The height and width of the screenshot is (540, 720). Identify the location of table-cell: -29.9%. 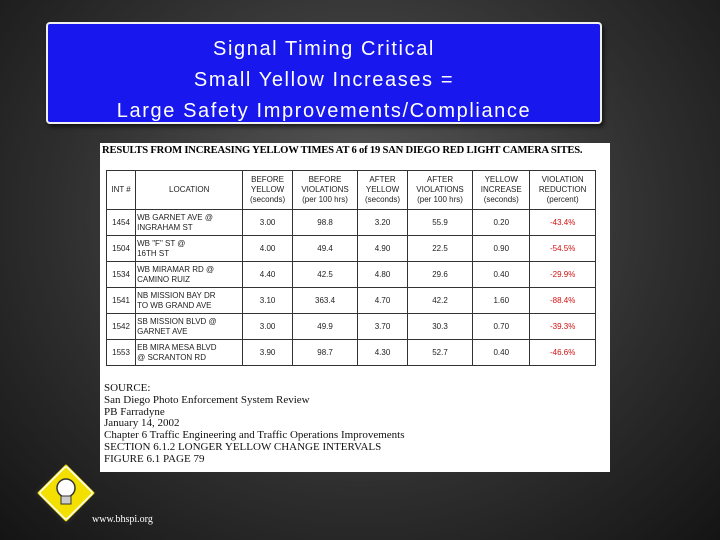
(562, 274).